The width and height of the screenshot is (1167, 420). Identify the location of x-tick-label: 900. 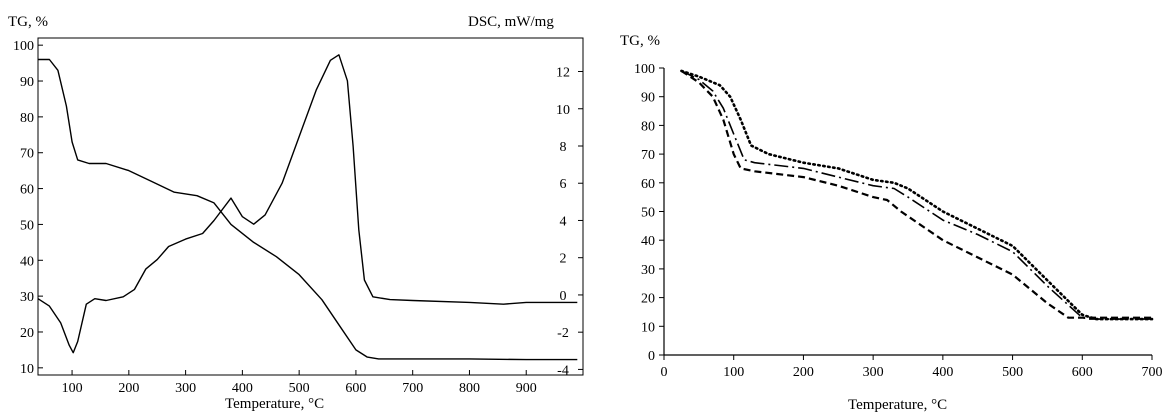
(526, 388).